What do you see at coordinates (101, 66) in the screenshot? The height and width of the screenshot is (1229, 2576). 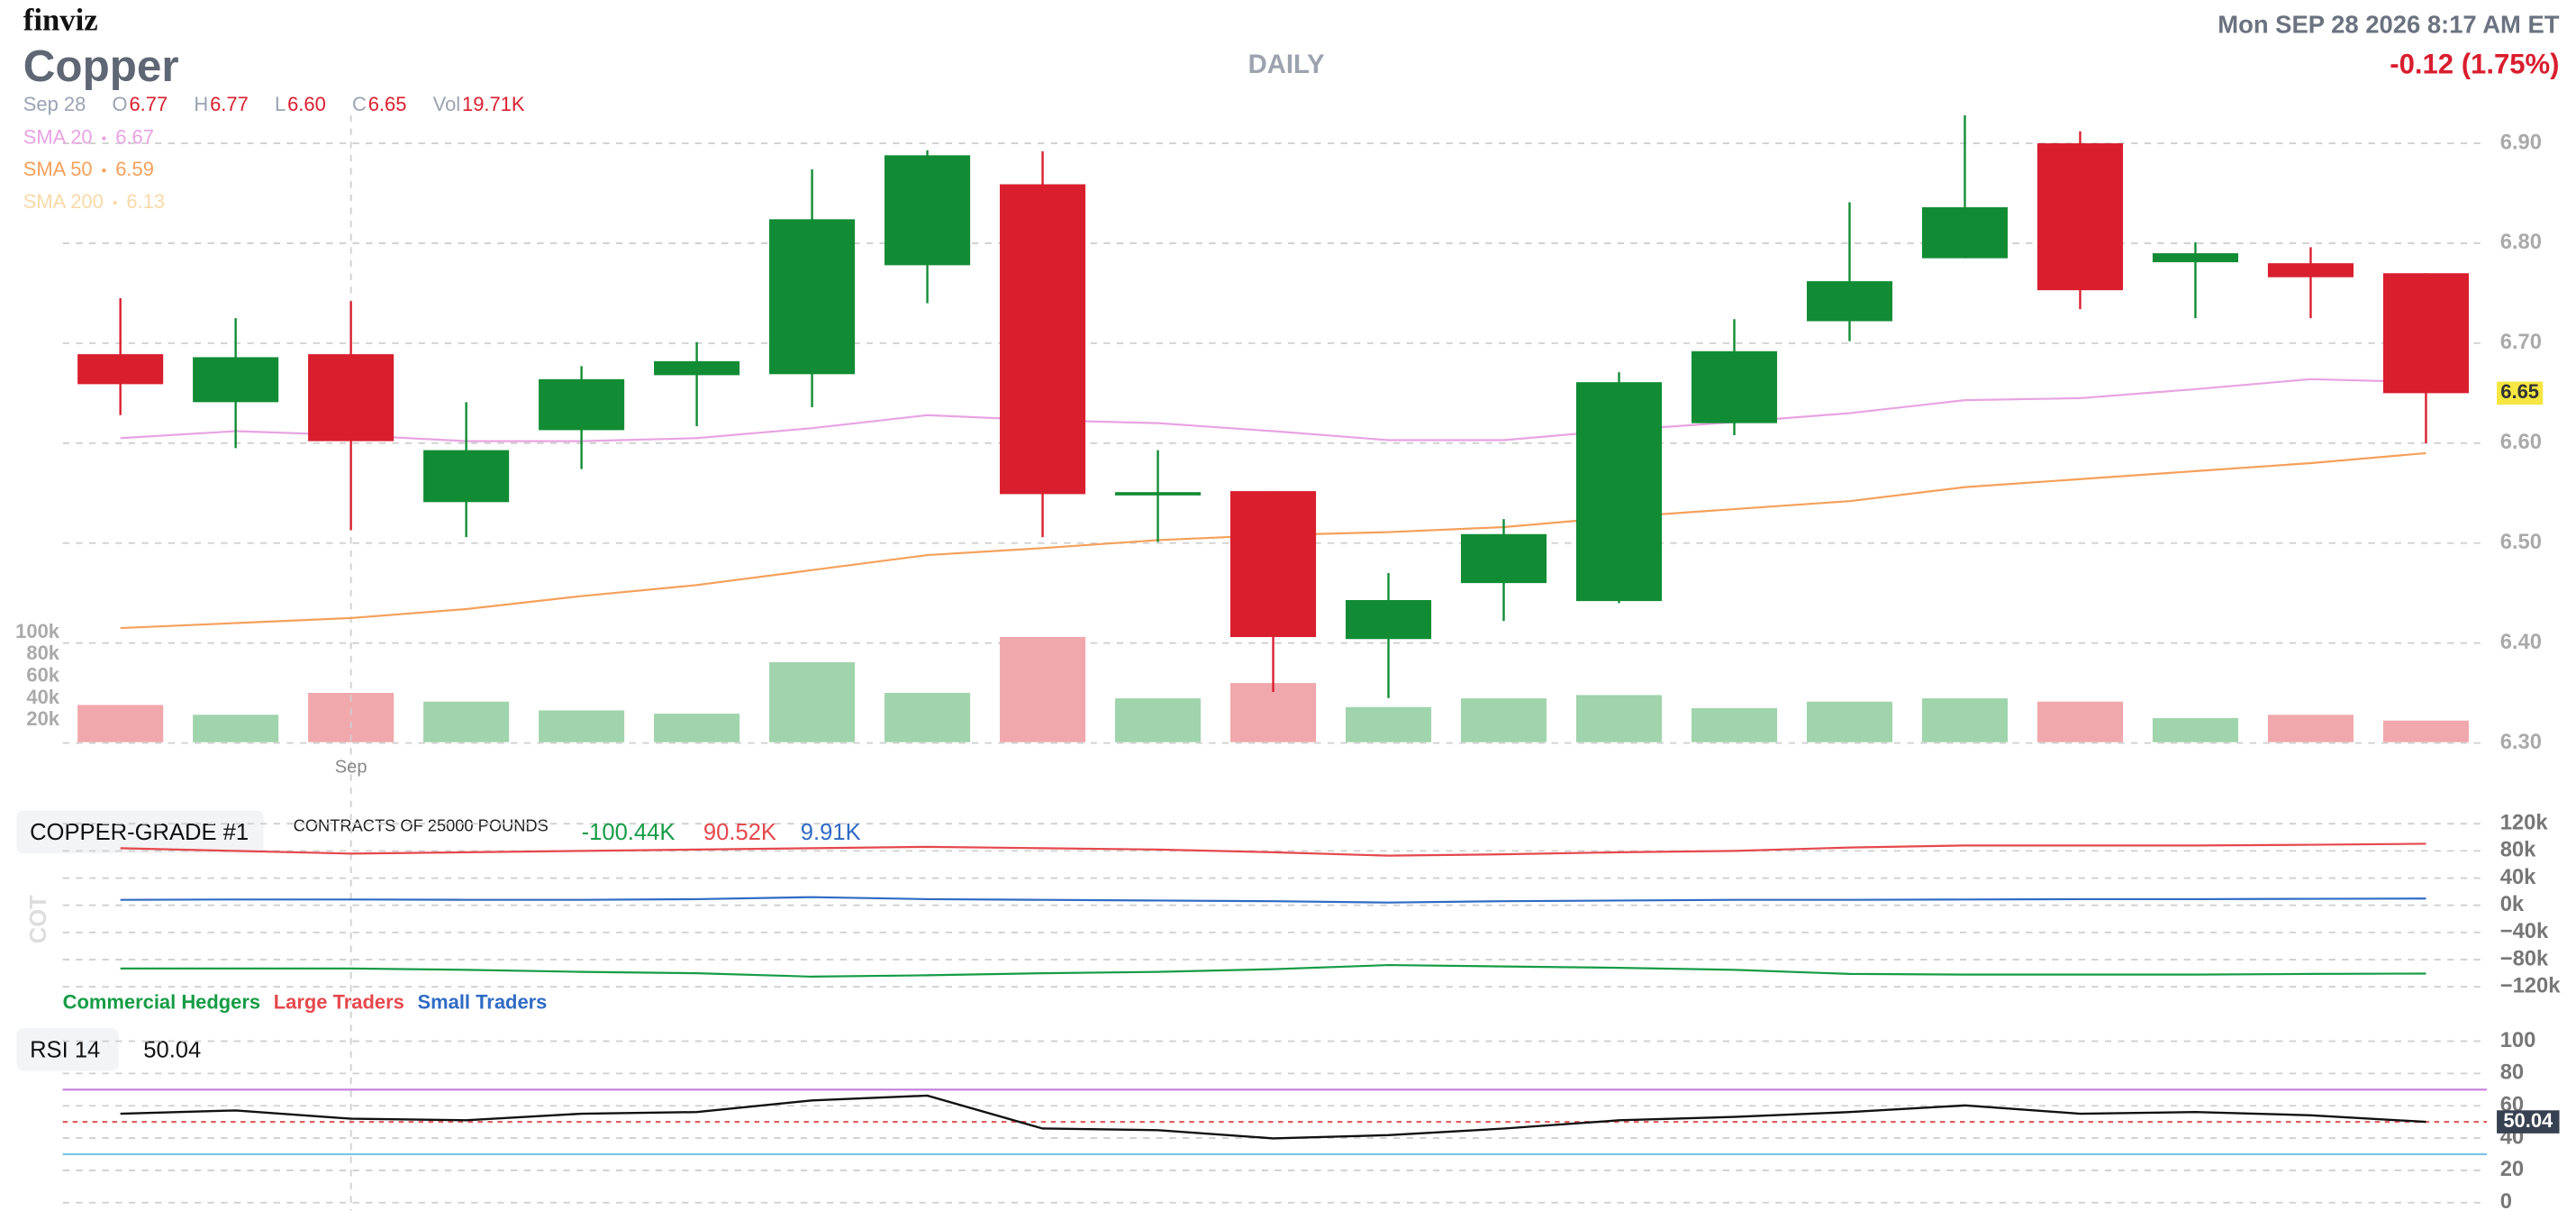 I see `symbol: Copper` at bounding box center [101, 66].